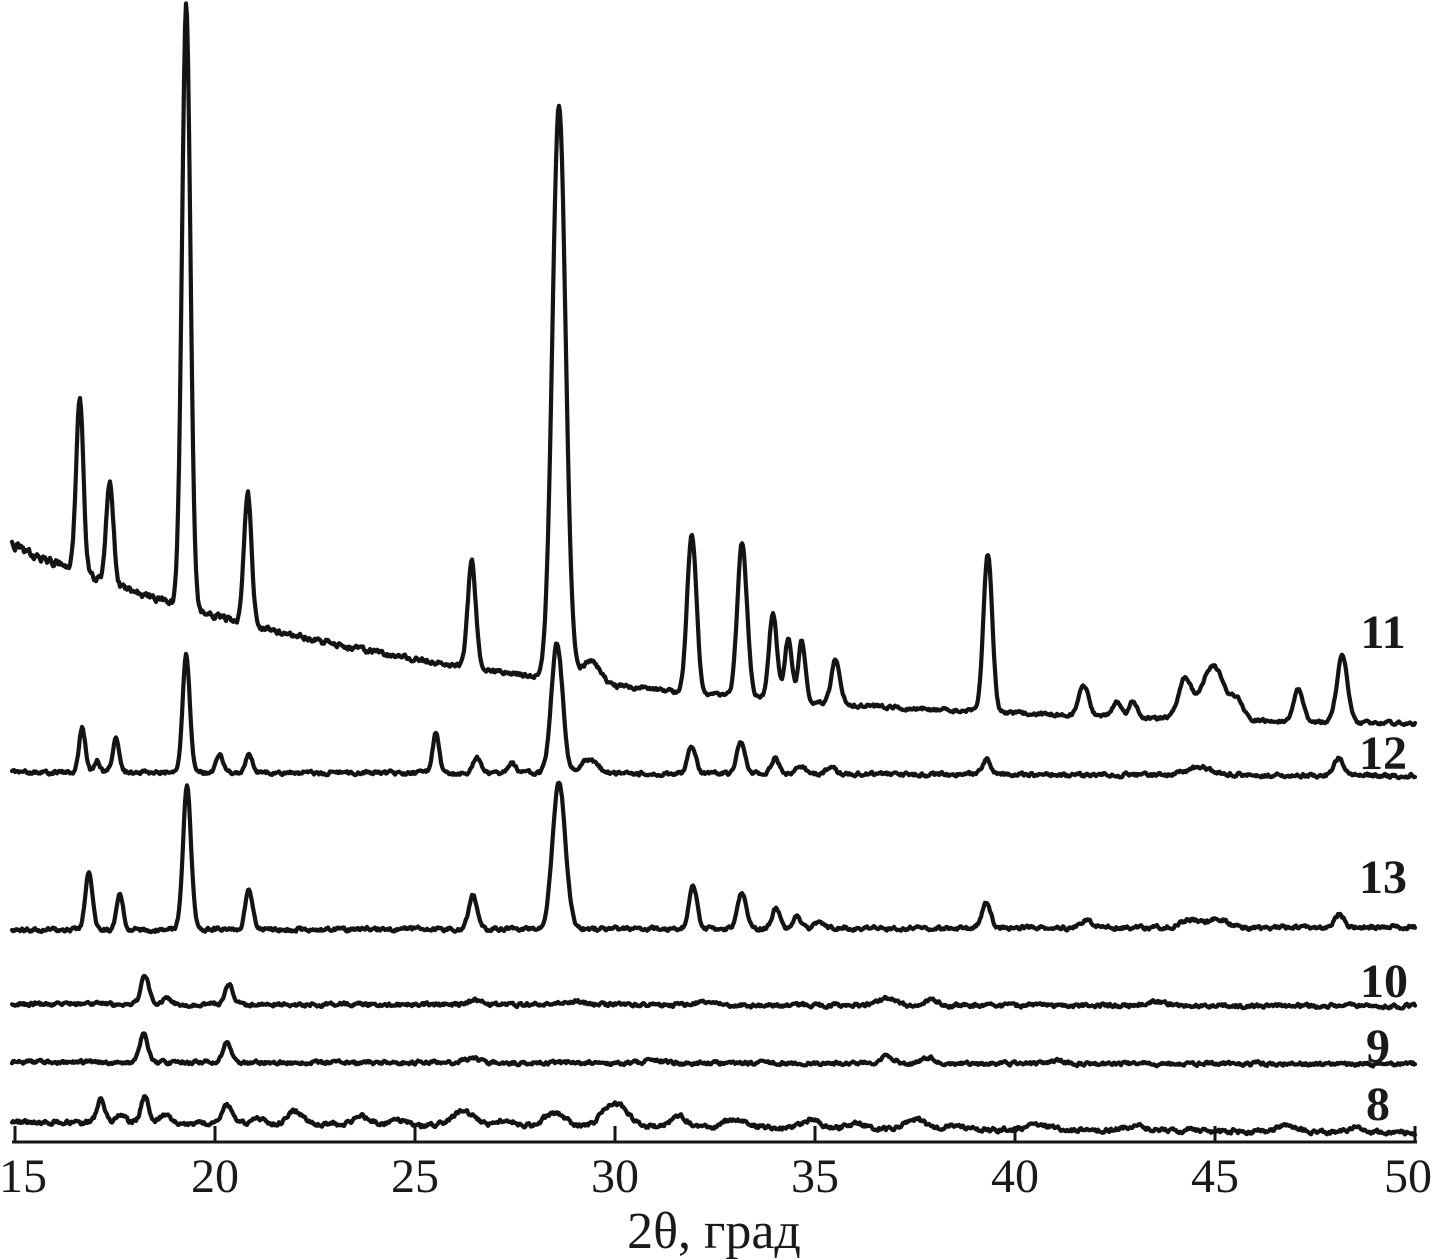 The height and width of the screenshot is (1260, 1436). What do you see at coordinates (23, 1176) in the screenshot?
I see `x-tick-label-15: 15` at bounding box center [23, 1176].